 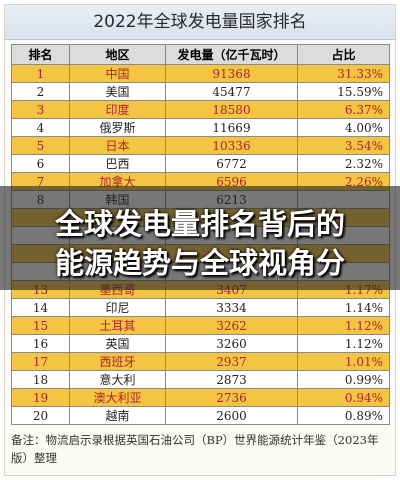 What do you see at coordinates (343, 415) in the screenshot?
I see `cell-share: 0.89%` at bounding box center [343, 415].